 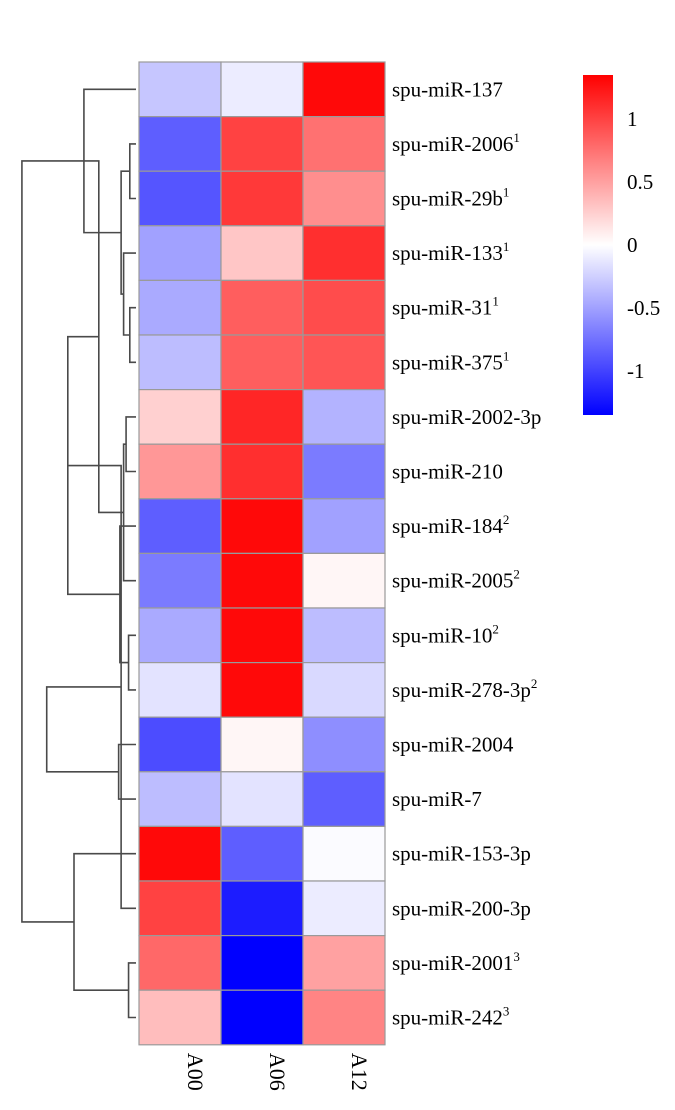 What do you see at coordinates (447, 89) in the screenshot?
I see `row-label: spu-miR-137` at bounding box center [447, 89].